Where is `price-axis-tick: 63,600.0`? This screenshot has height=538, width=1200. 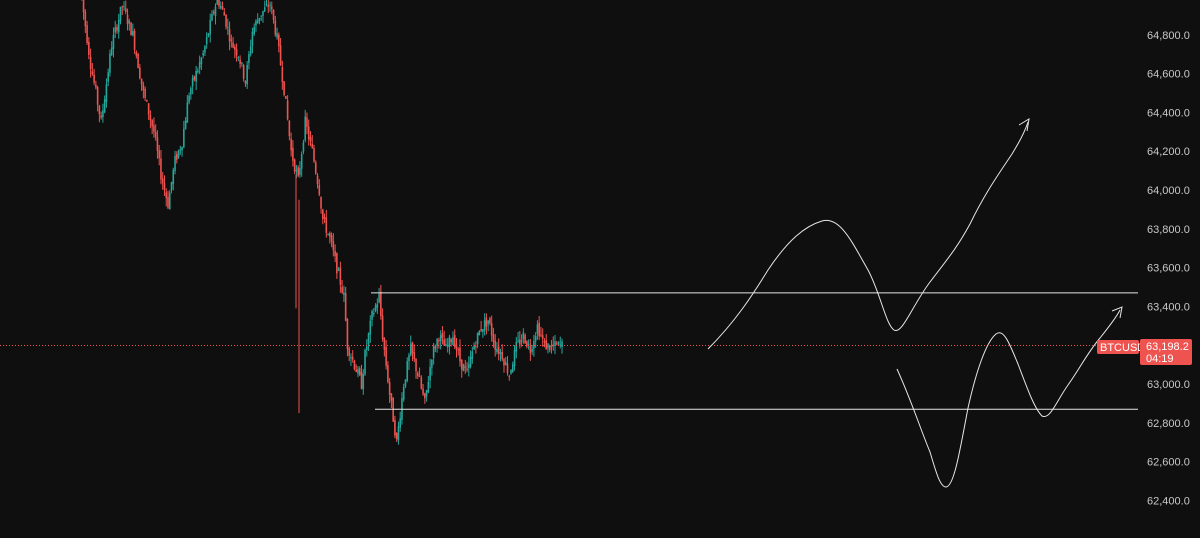
price-axis-tick: 63,600.0 is located at coordinates (1168, 269).